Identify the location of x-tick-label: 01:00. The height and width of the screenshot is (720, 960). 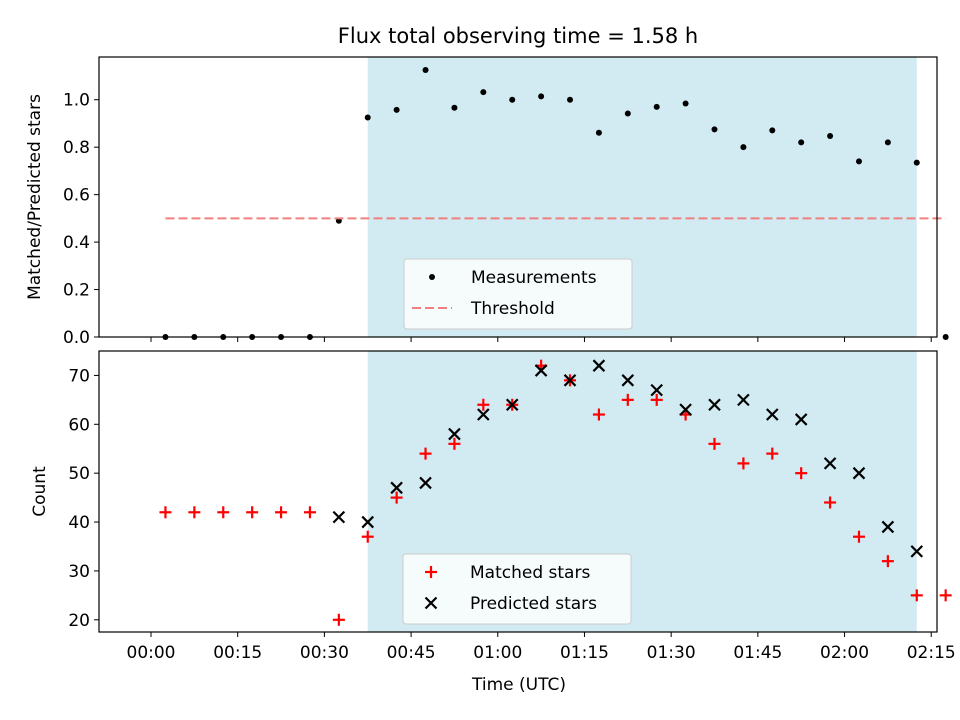
(497, 653).